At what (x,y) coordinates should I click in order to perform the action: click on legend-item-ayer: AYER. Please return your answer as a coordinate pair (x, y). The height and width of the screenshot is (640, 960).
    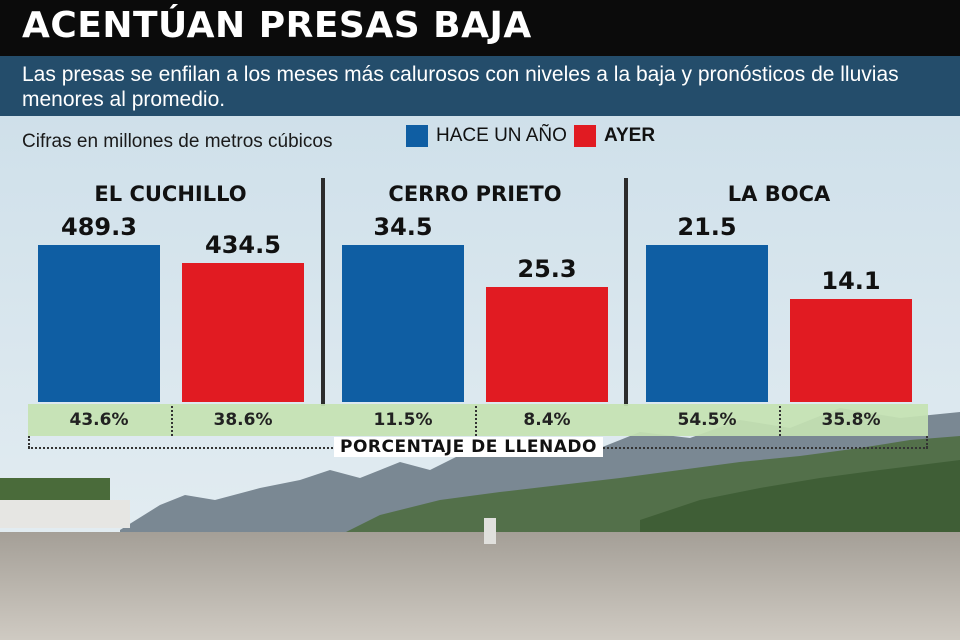
    Looking at the image, I should click on (619, 135).